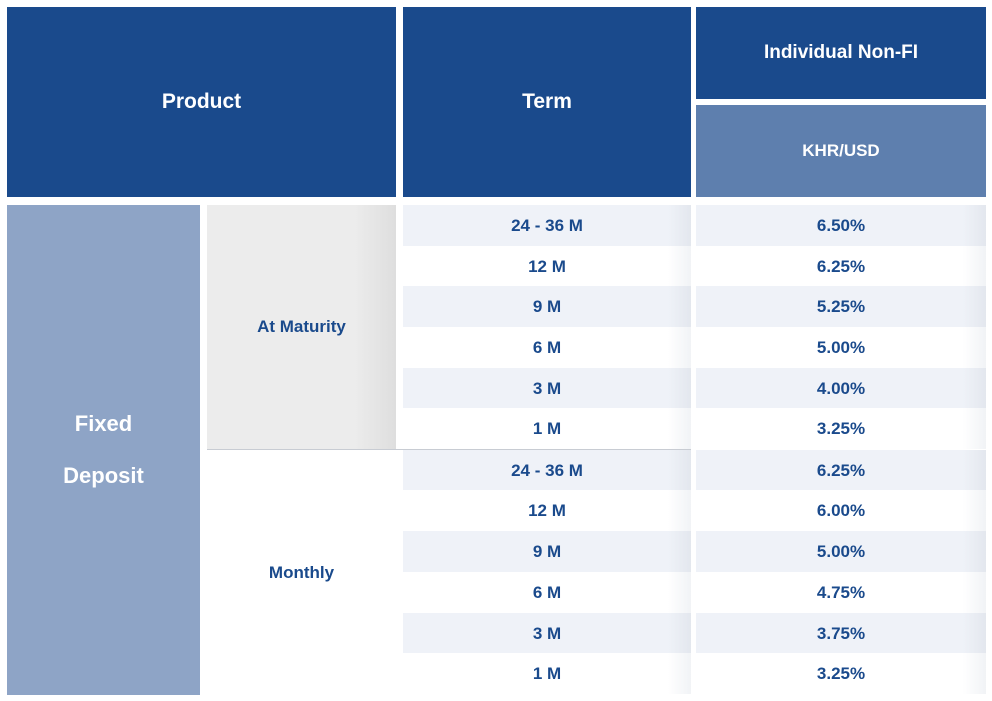  I want to click on payout-type-at-maturity: At Maturity, so click(301, 327).